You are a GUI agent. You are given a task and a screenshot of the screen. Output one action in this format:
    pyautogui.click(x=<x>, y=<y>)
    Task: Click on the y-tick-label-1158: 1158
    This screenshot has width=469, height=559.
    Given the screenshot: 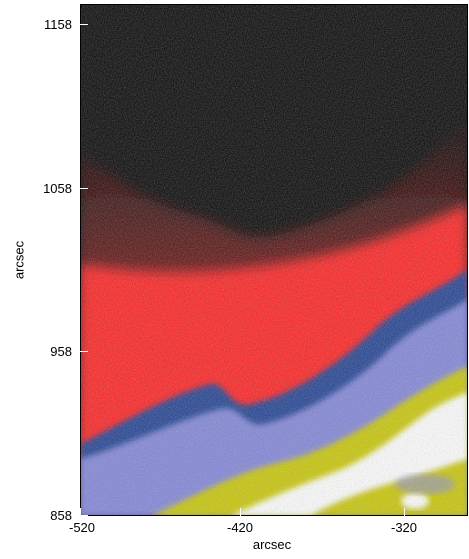 What is the action you would take?
    pyautogui.click(x=58, y=24)
    